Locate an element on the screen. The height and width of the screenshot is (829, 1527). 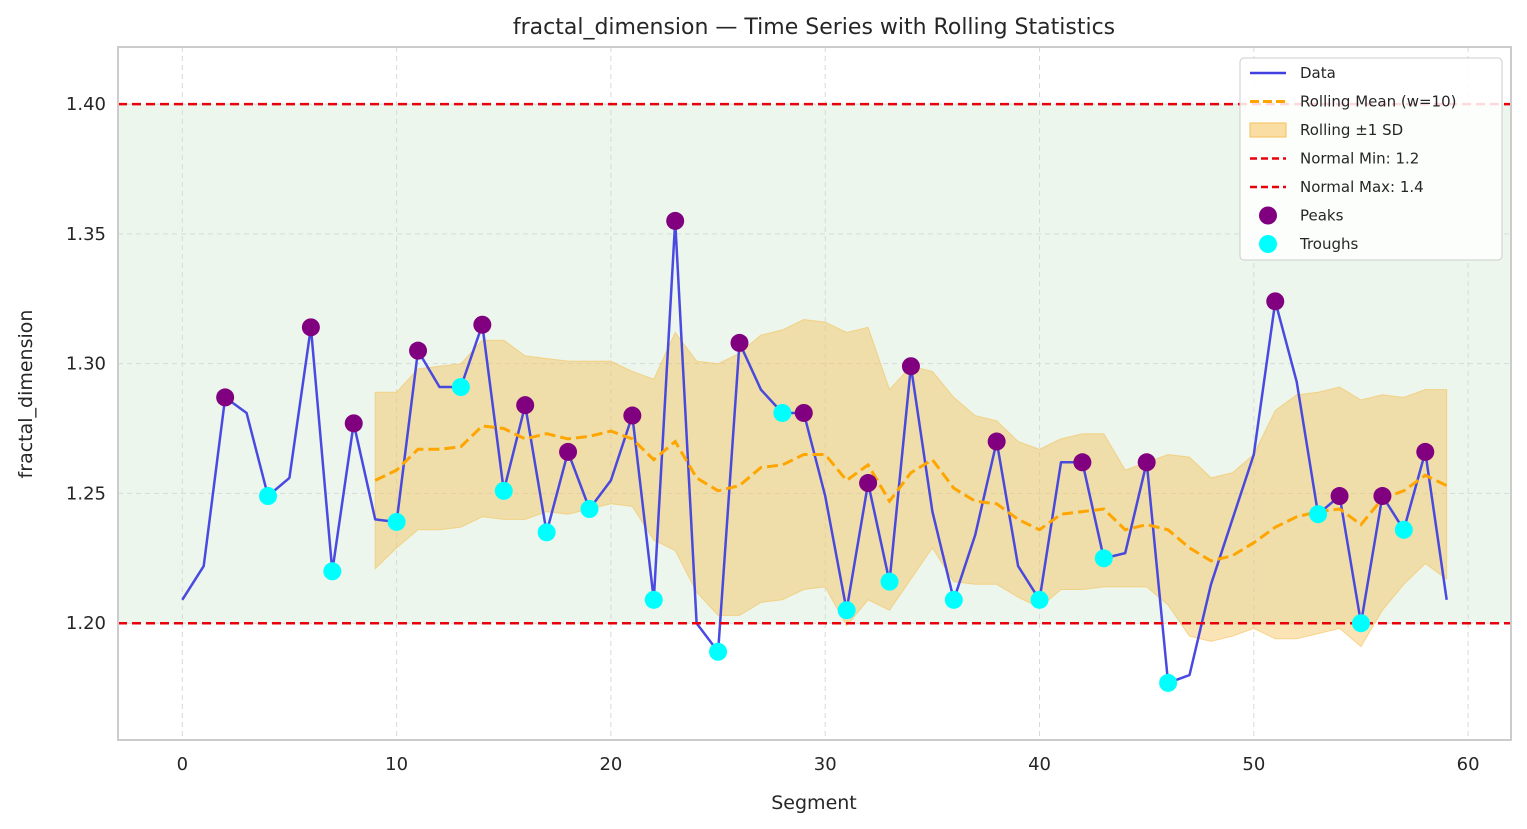
x-tick-label: 20 is located at coordinates (610, 764).